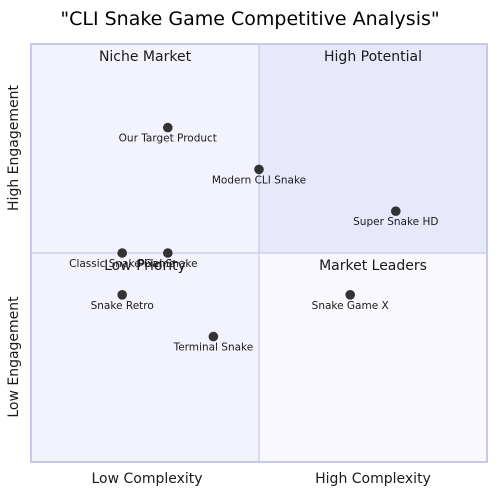 This screenshot has height=500, width=500. I want to click on point-label-our-target-product: Our Target Product, so click(168, 139).